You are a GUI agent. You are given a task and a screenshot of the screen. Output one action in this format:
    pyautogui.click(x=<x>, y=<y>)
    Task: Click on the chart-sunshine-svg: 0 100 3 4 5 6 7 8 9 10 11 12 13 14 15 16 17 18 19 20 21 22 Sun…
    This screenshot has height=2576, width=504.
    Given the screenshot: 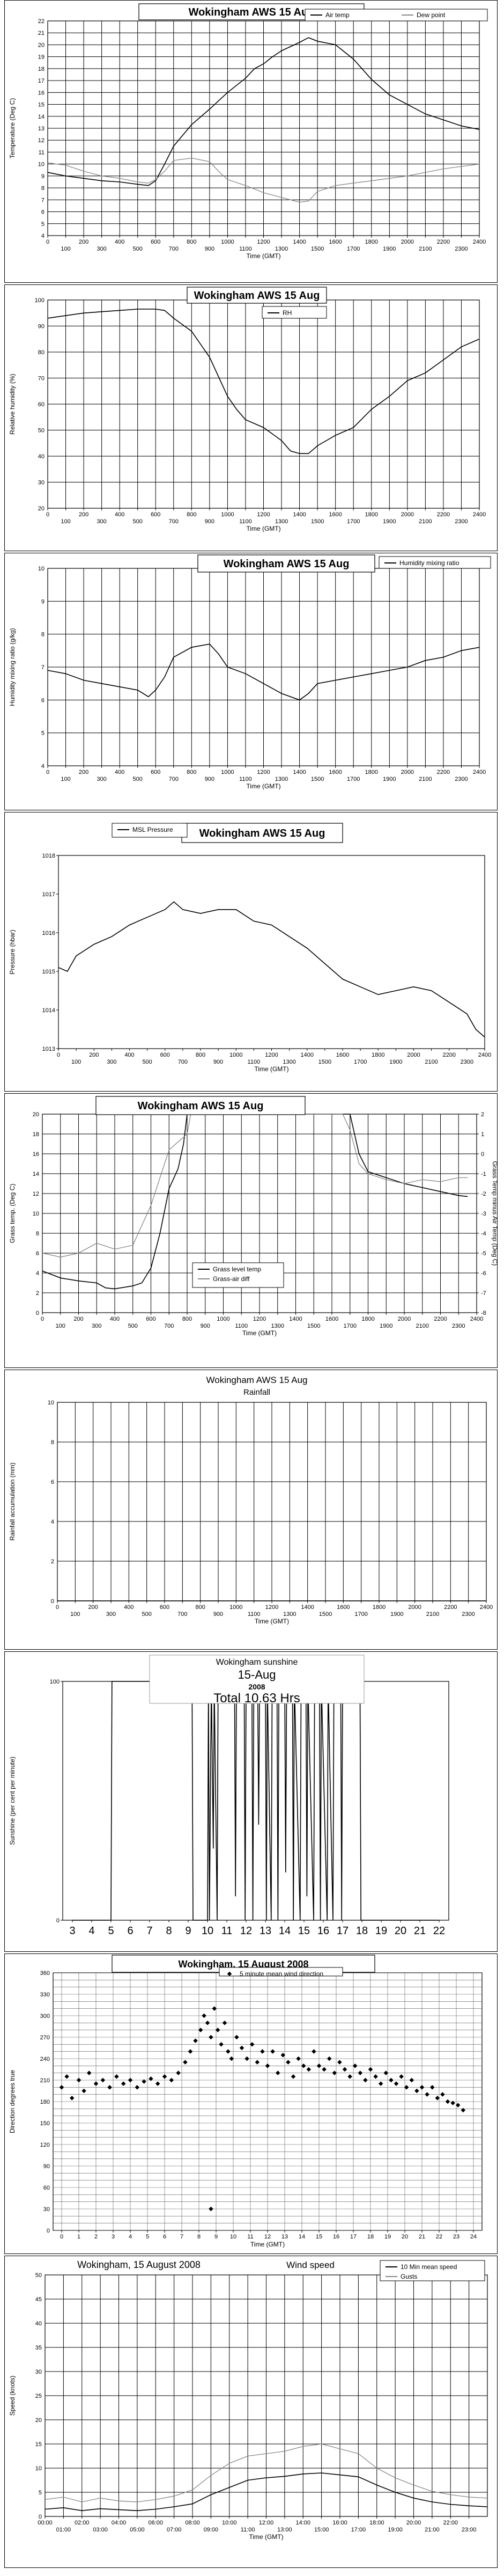 What is the action you would take?
    pyautogui.click(x=229, y=1796)
    